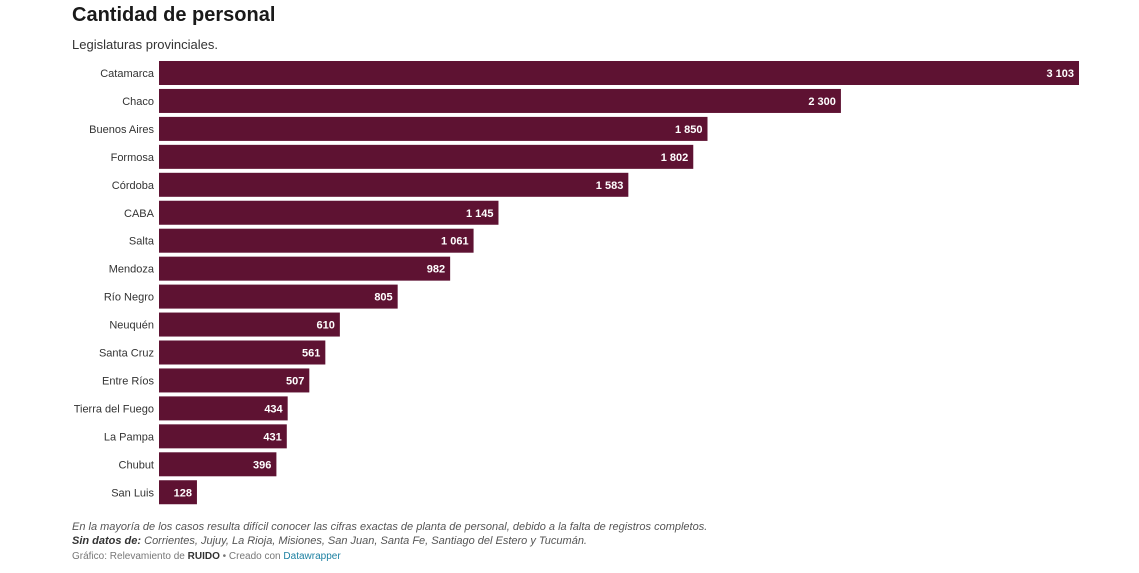  What do you see at coordinates (133, 186) in the screenshot?
I see `category-label: Córdoba` at bounding box center [133, 186].